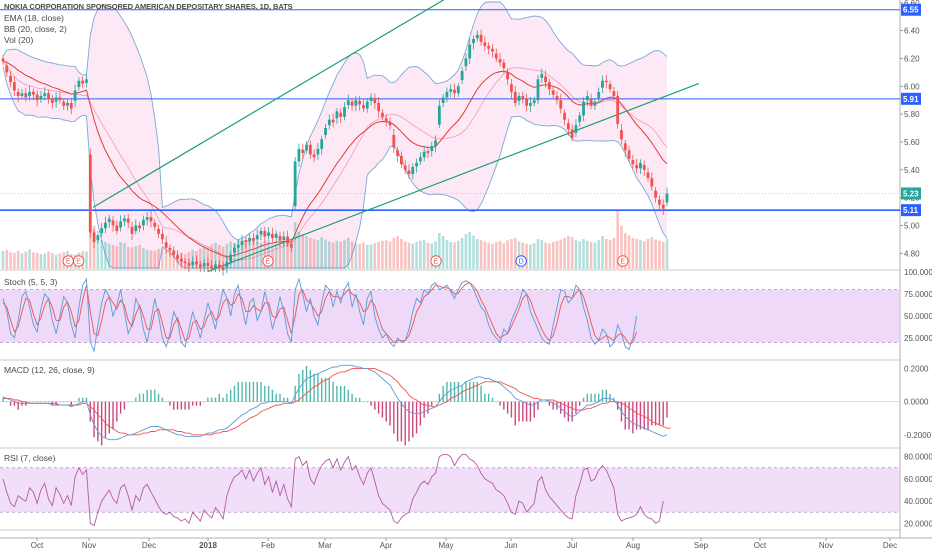 The width and height of the screenshot is (932, 550). What do you see at coordinates (890, 545) in the screenshot?
I see `time-tick-label: Dec` at bounding box center [890, 545].